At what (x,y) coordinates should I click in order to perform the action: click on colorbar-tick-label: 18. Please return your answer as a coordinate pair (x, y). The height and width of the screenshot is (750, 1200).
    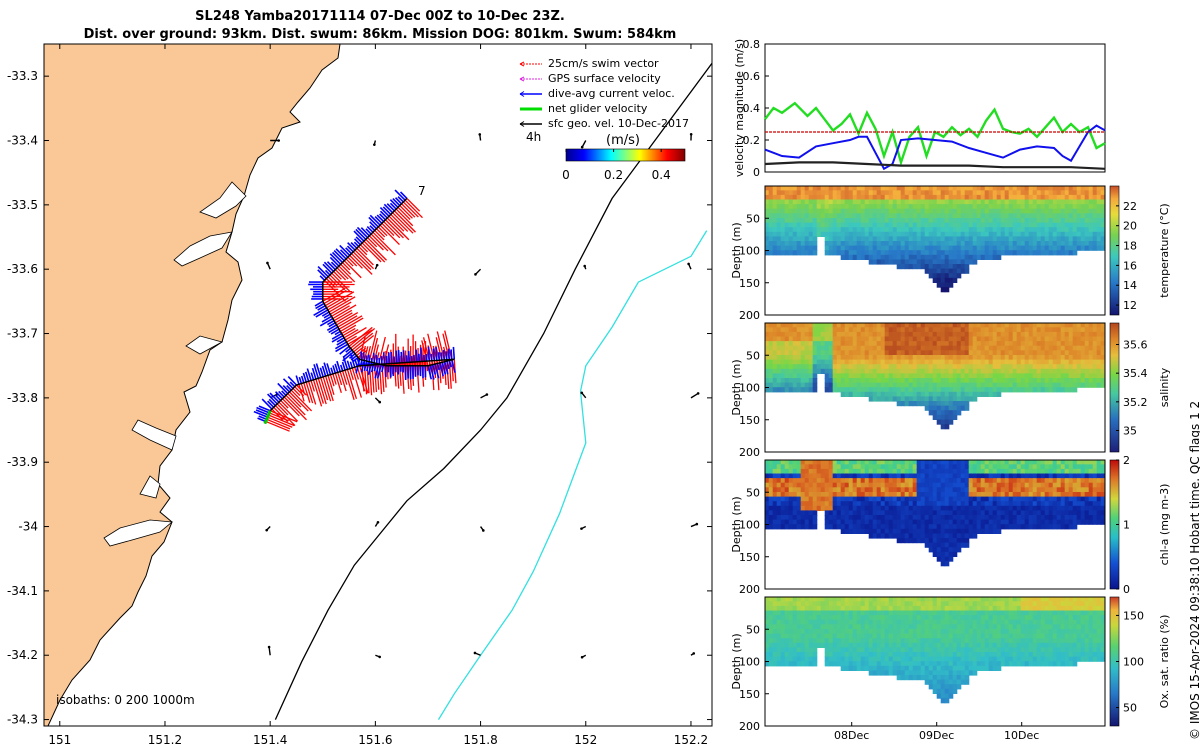
    Looking at the image, I should click on (1130, 246).